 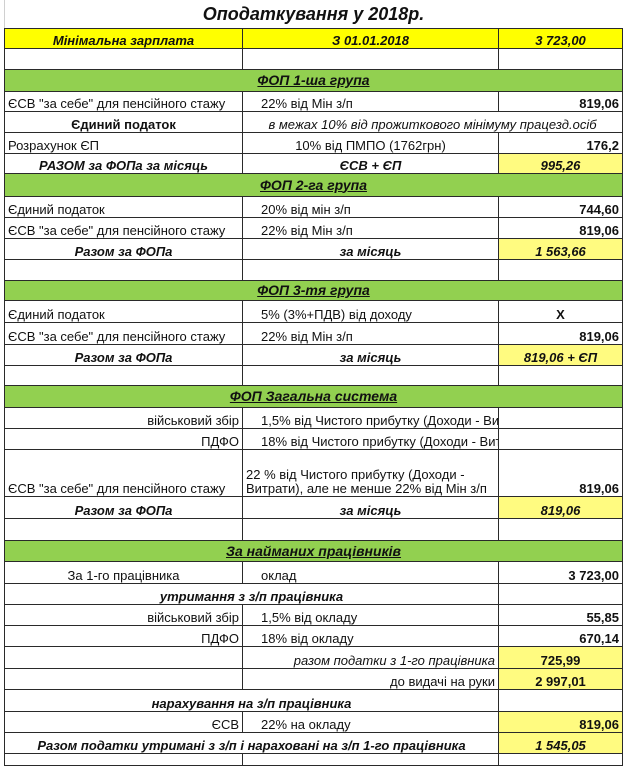 What do you see at coordinates (560, 311) in the screenshot?
I see `cell: Х` at bounding box center [560, 311].